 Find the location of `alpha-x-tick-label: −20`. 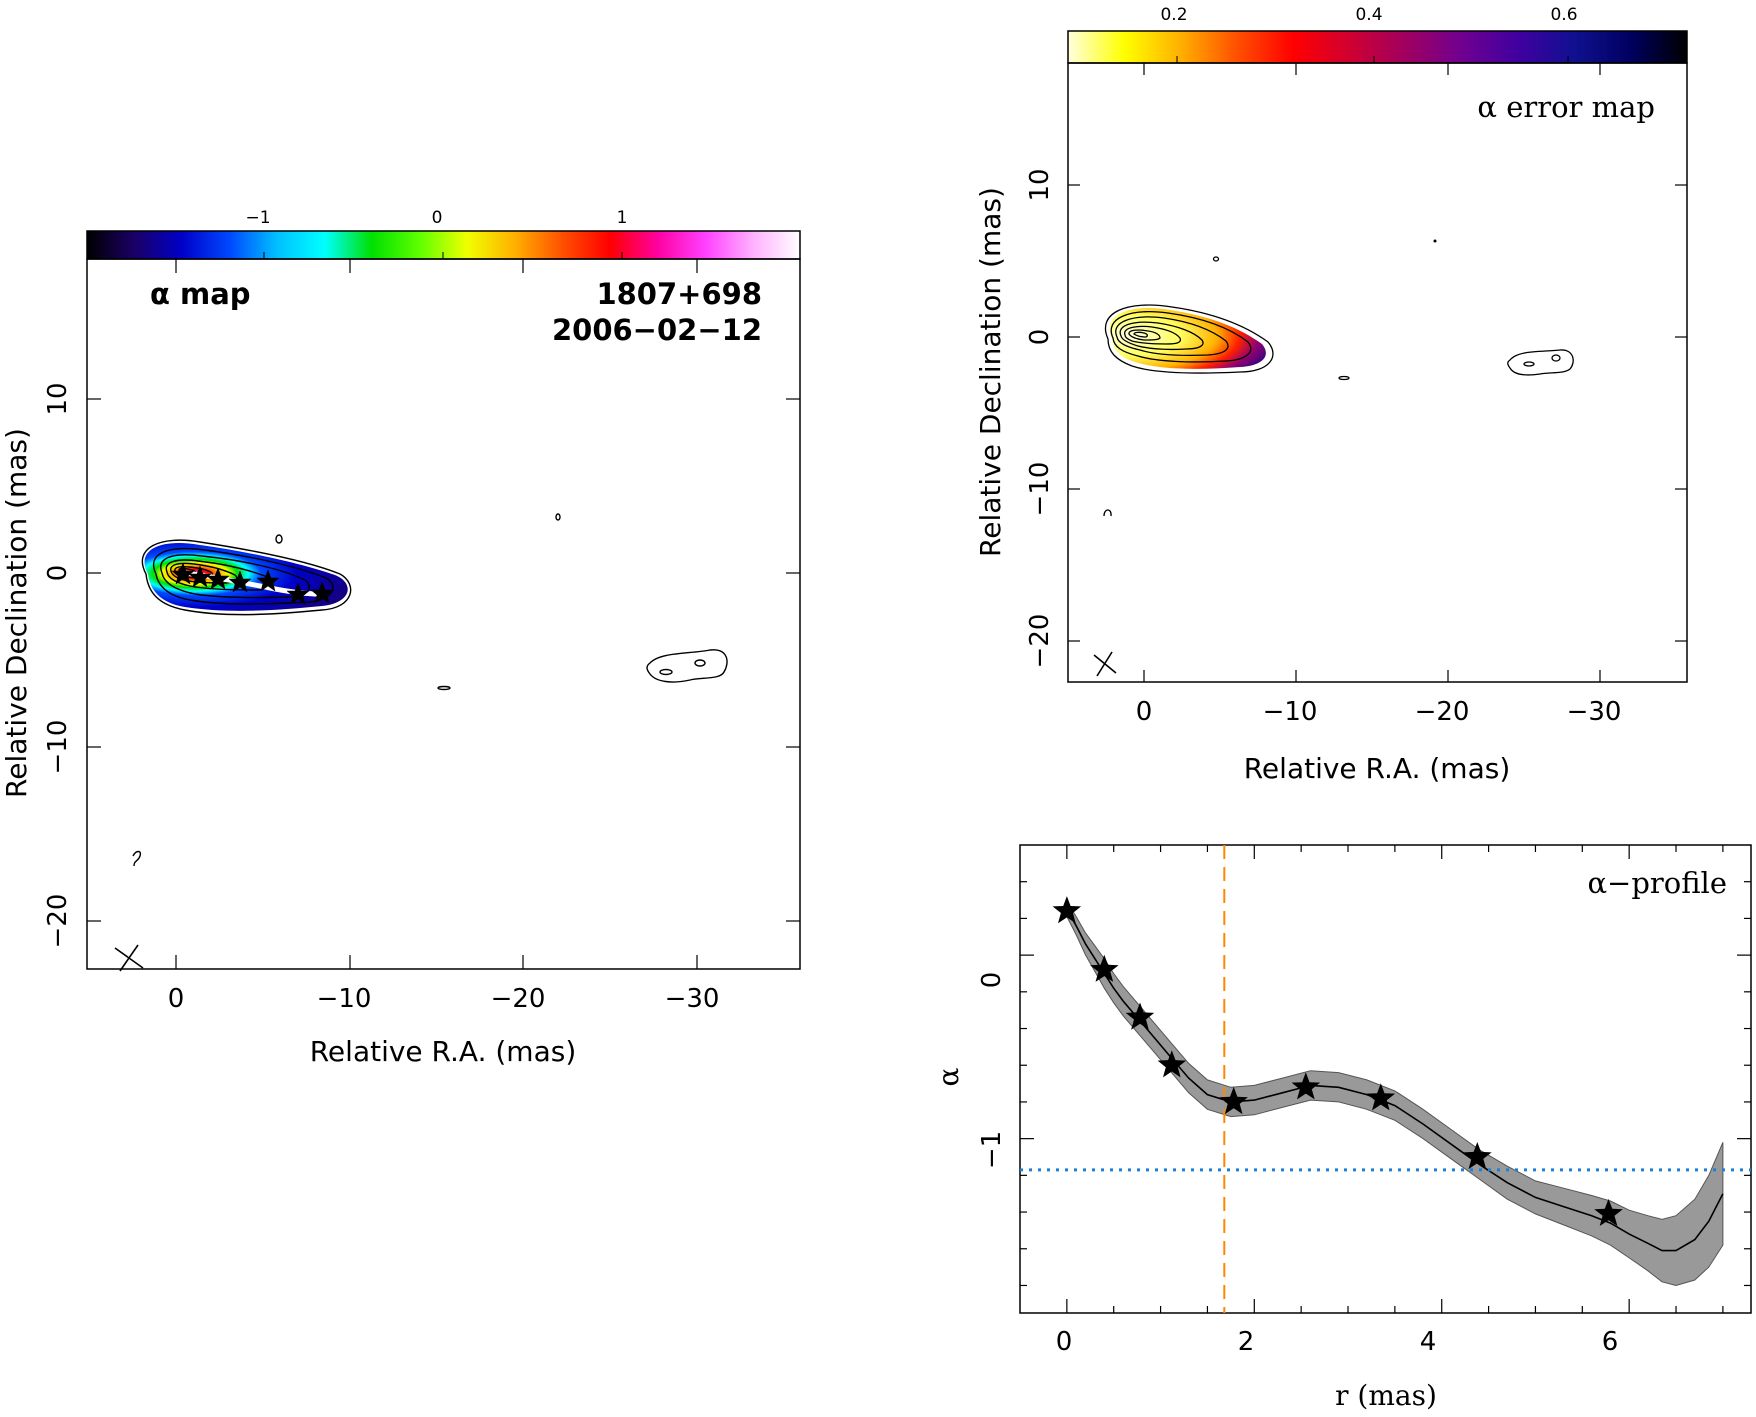

alpha-x-tick-label: −20 is located at coordinates (518, 999).